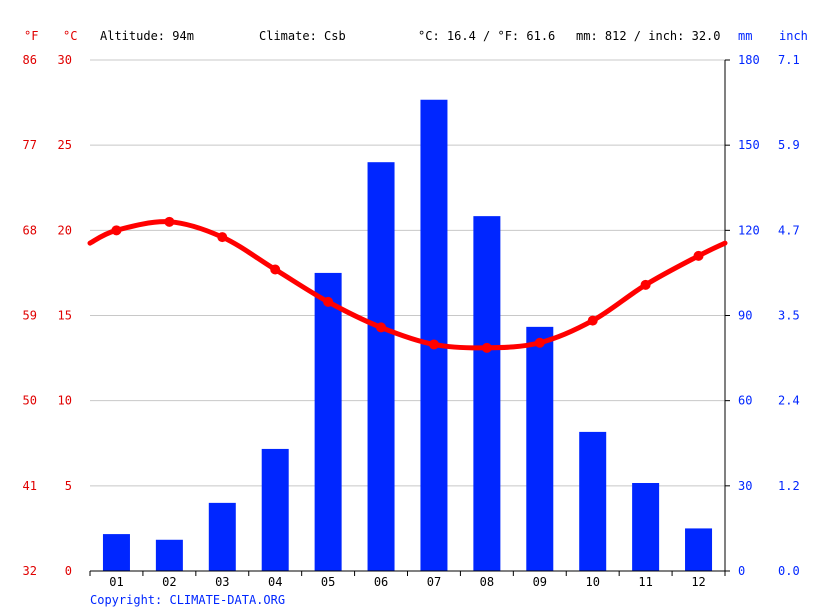 The width and height of the screenshot is (815, 611). I want to click on y-left-tick-label-c: 25, so click(65, 145).